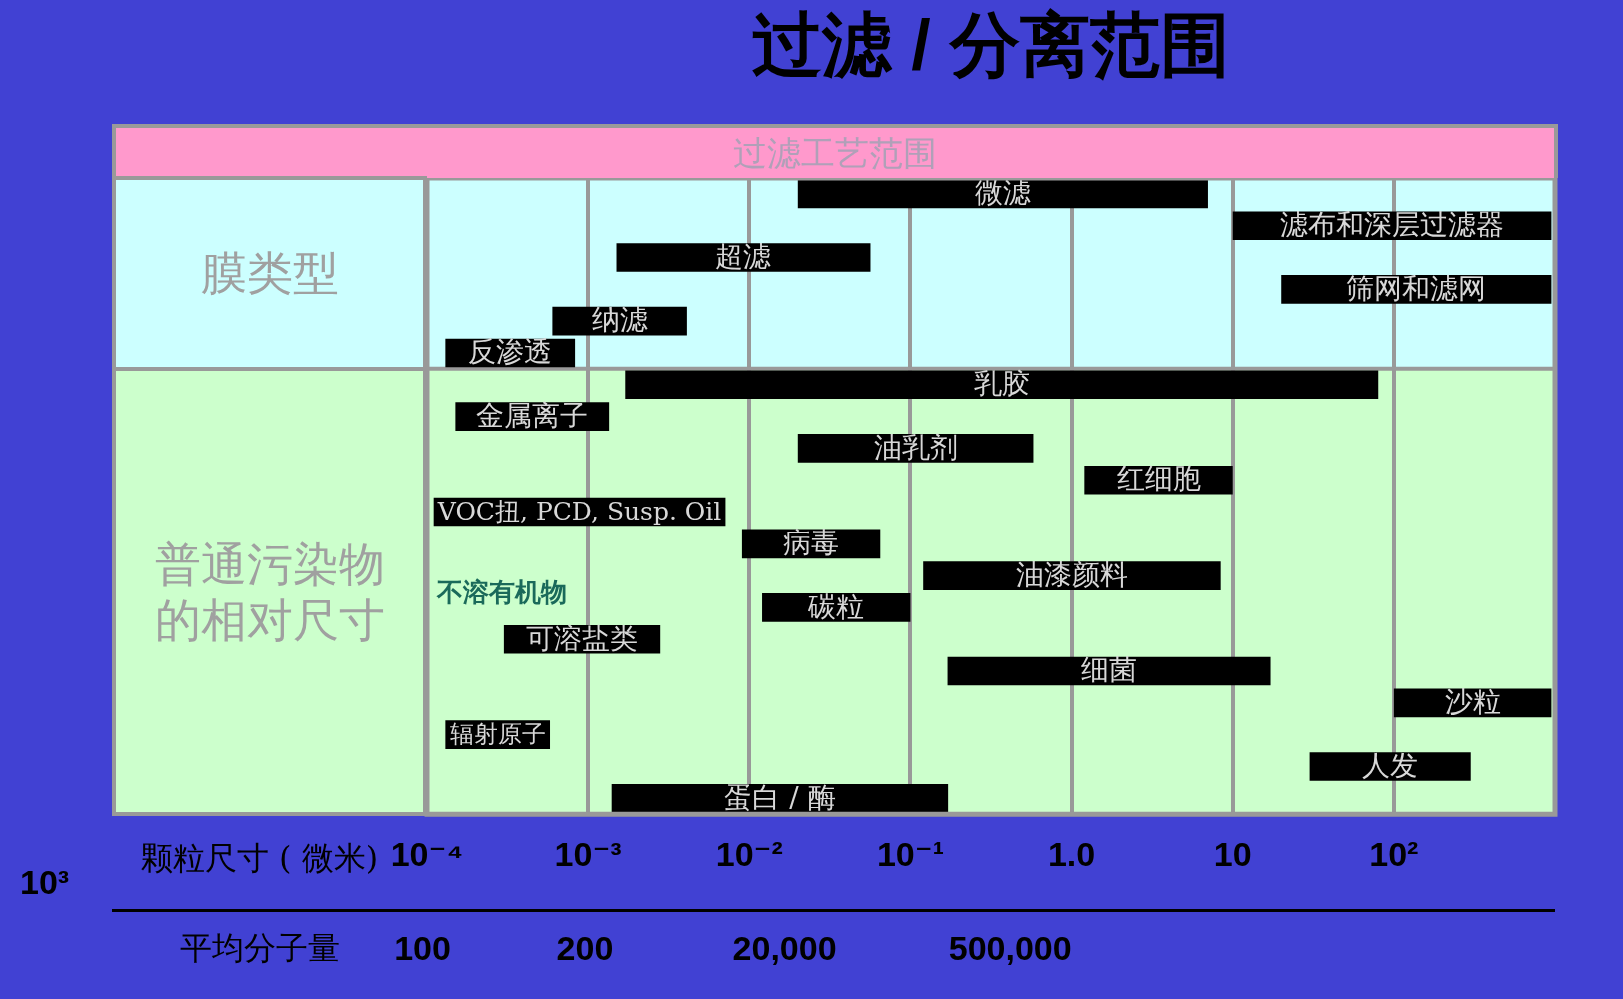  I want to click on y-tick-label: 微滤, so click(1002, 193).